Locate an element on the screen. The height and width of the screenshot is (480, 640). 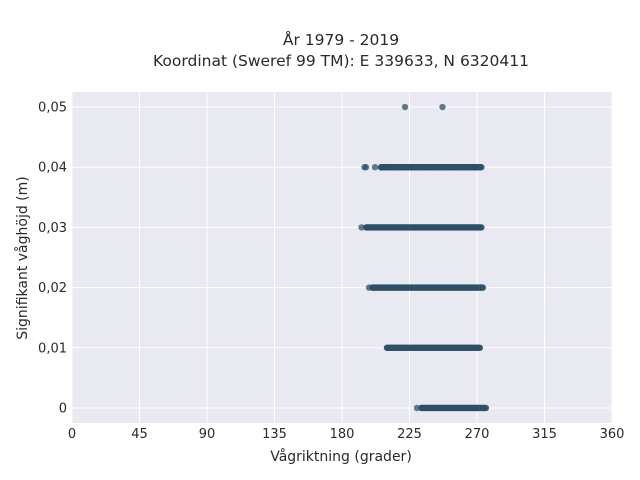
x-tick-label: 315 is located at coordinates (544, 434).